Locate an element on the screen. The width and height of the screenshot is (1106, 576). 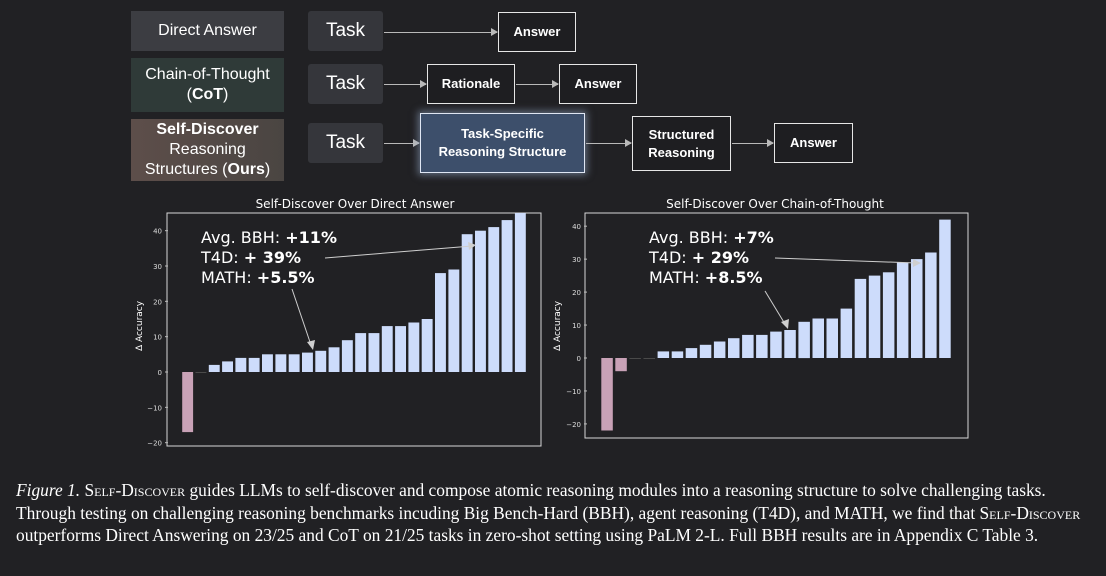
annotation-arrow-t4d-direct is located at coordinates (398, 252).